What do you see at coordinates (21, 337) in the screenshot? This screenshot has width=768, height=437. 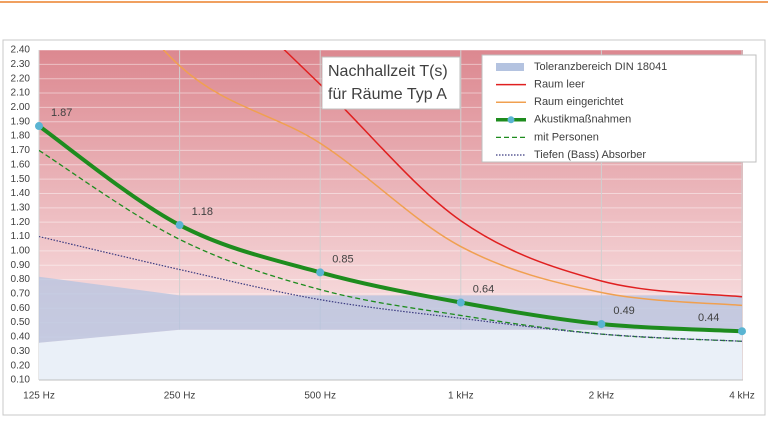 I see `y-tick-label: 0.40` at bounding box center [21, 337].